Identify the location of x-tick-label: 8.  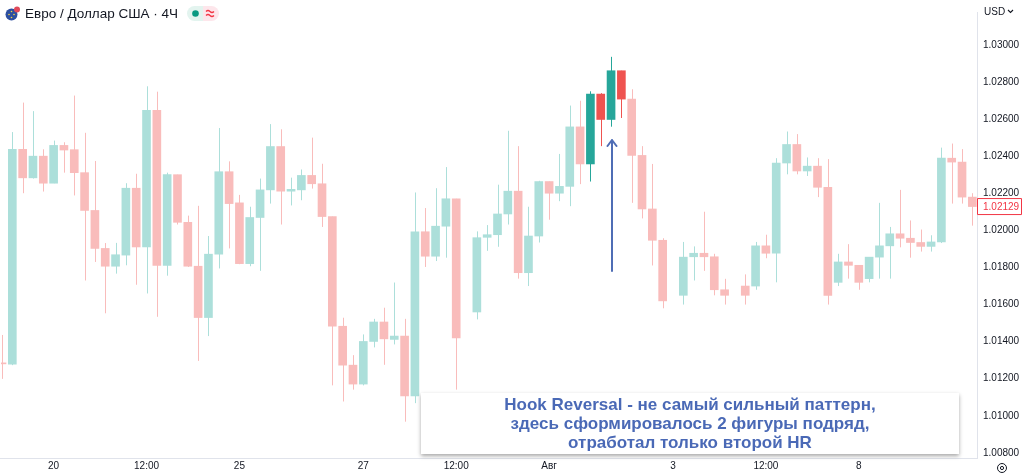
(859, 465).